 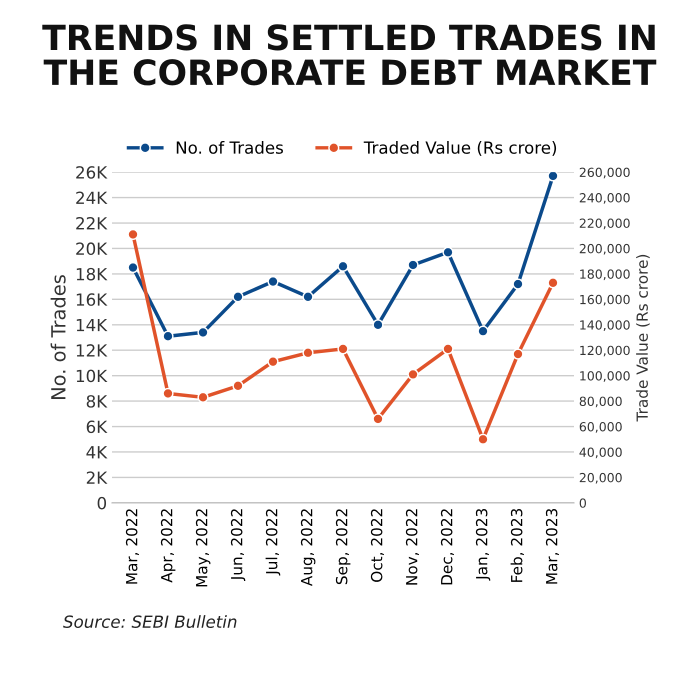 What do you see at coordinates (605, 351) in the screenshot?
I see `y2-tick-label: 120,000` at bounding box center [605, 351].